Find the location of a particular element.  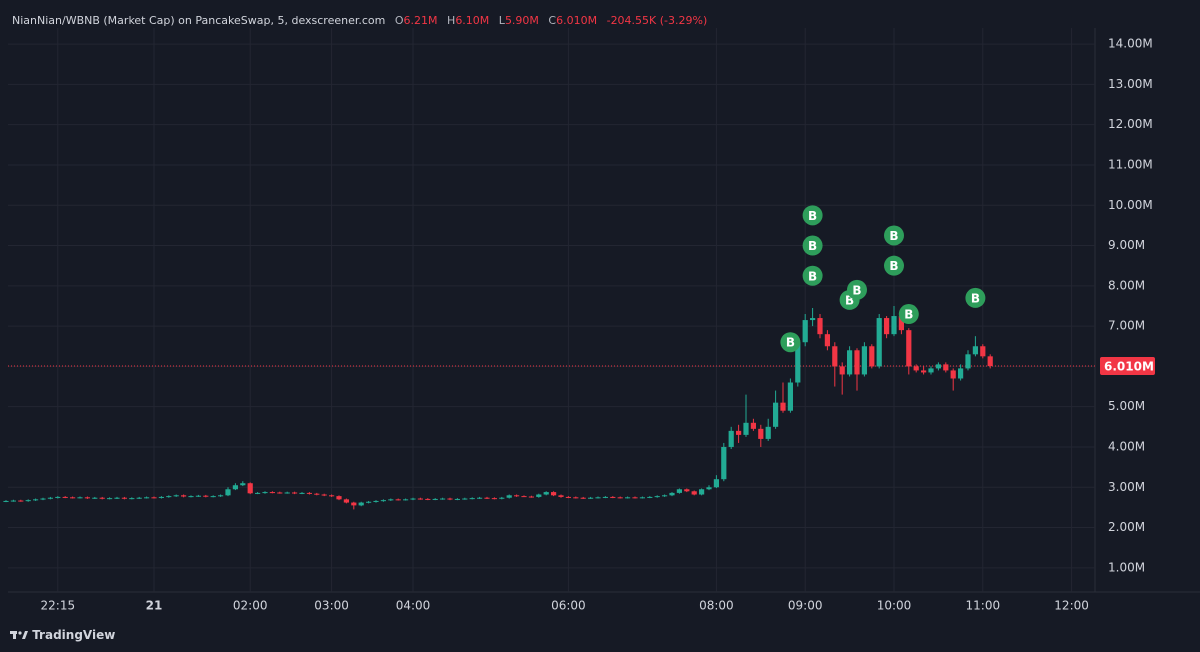

y-tick-label: 5.00M is located at coordinates (1126, 406).